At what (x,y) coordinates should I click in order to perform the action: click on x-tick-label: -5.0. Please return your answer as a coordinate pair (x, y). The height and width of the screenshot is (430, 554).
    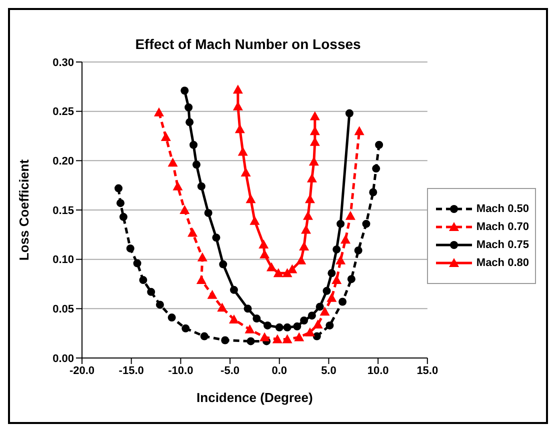
    Looking at the image, I should click on (230, 370).